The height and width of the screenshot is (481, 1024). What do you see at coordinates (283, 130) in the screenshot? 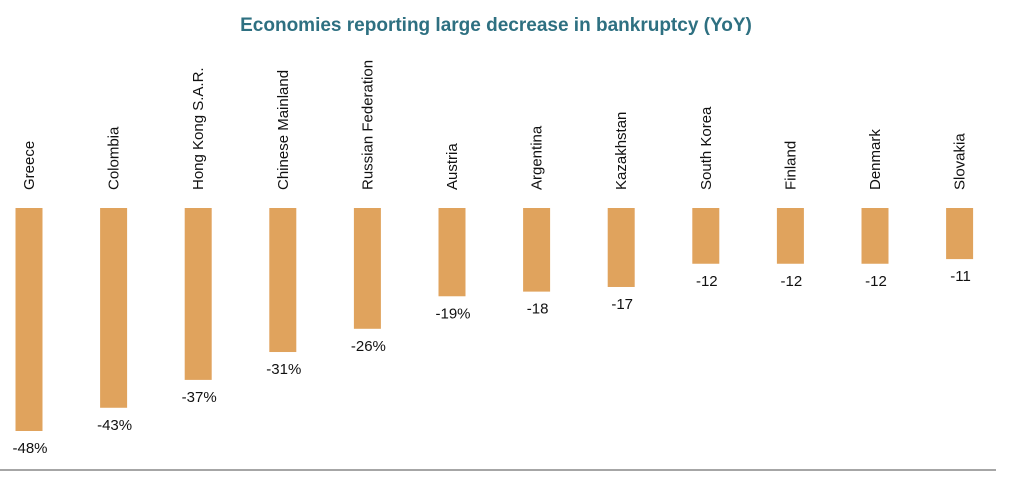
I see `category-label: Chinese Mainland` at bounding box center [283, 130].